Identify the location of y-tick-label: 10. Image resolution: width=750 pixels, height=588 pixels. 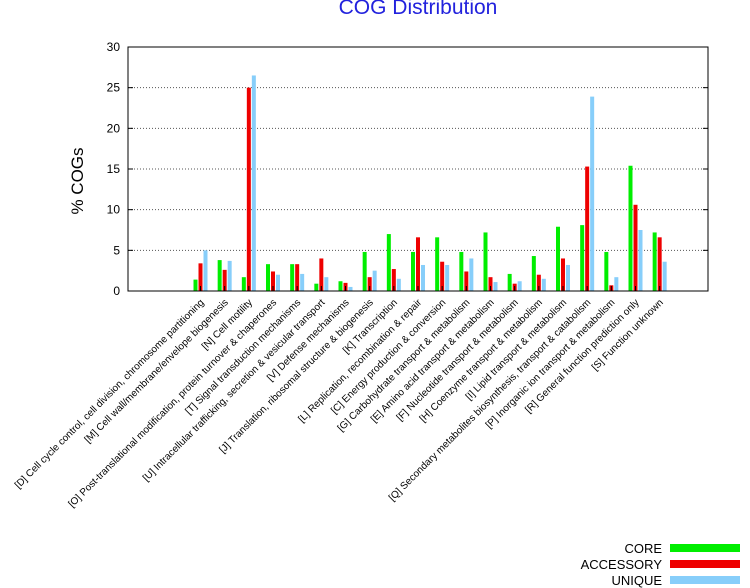
(114, 210).